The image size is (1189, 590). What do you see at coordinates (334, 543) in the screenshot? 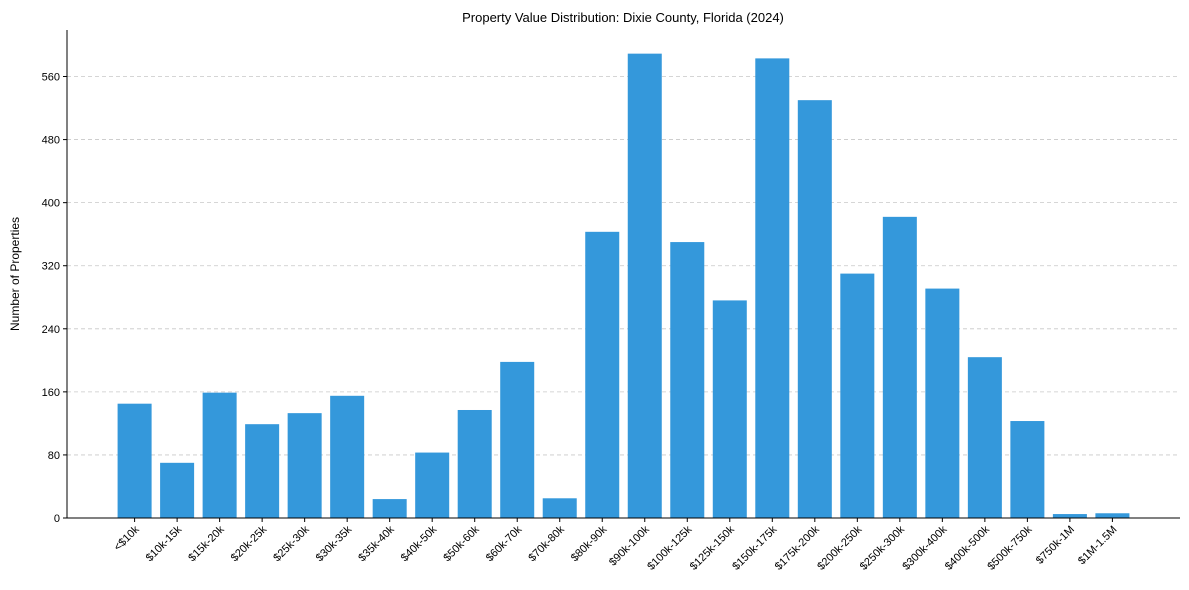
I see `x-tick-label: $30k-35k` at bounding box center [334, 543].